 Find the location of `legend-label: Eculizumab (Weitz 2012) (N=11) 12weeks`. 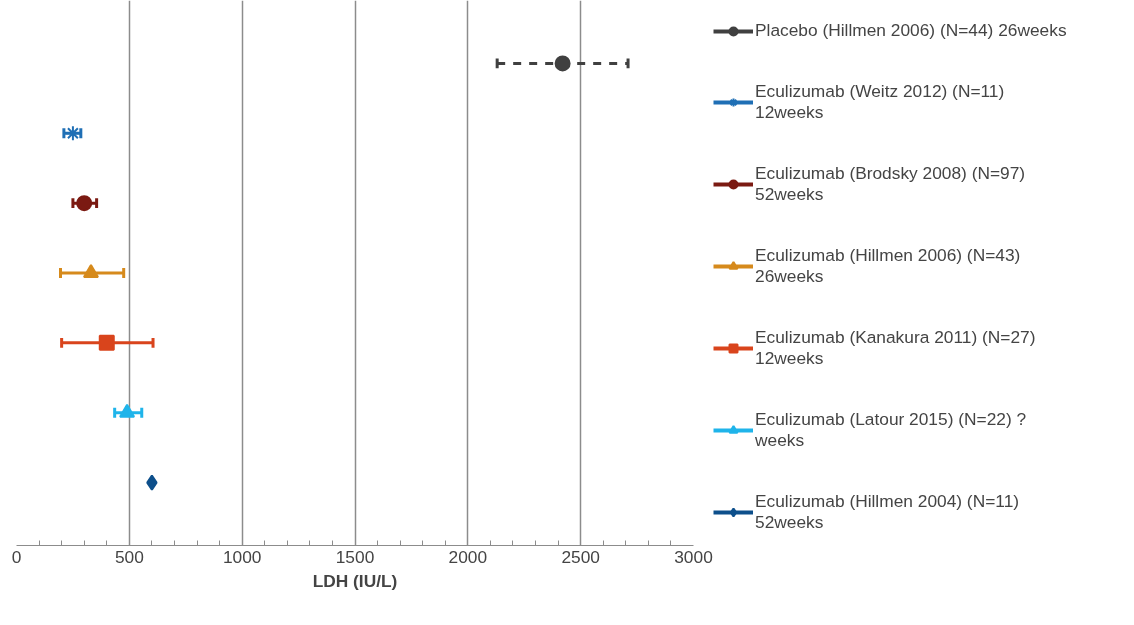

legend-label: Eculizumab (Weitz 2012) (N=11) 12weeks is located at coordinates (880, 102).